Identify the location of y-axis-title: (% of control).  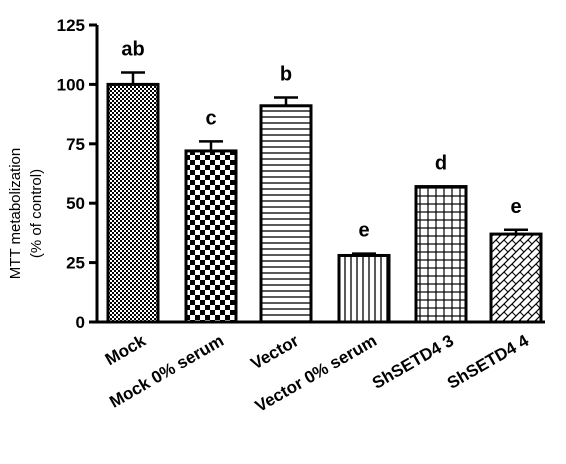
(36, 213).